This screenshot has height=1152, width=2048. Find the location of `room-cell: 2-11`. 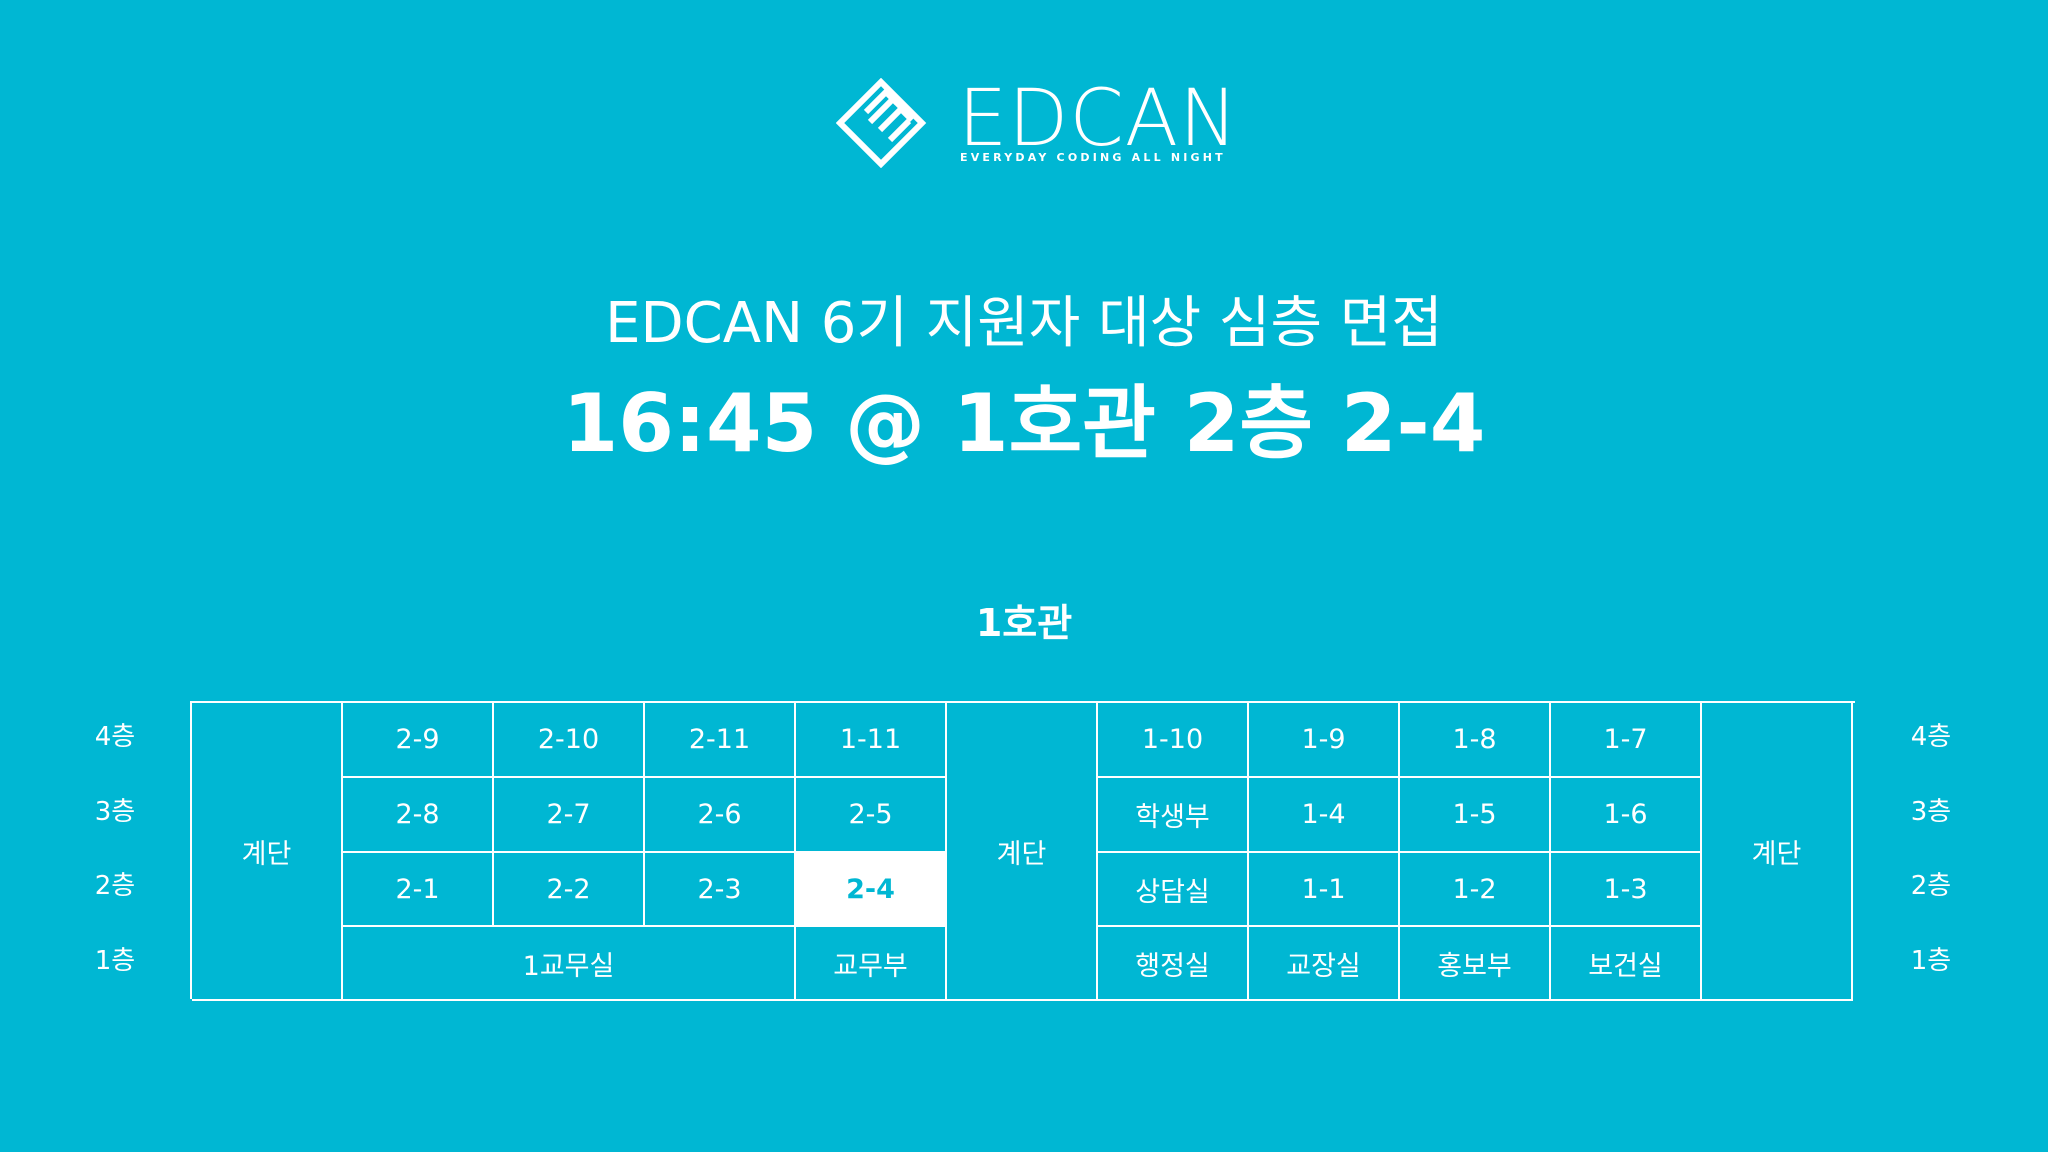

room-cell: 2-11 is located at coordinates (720, 740).